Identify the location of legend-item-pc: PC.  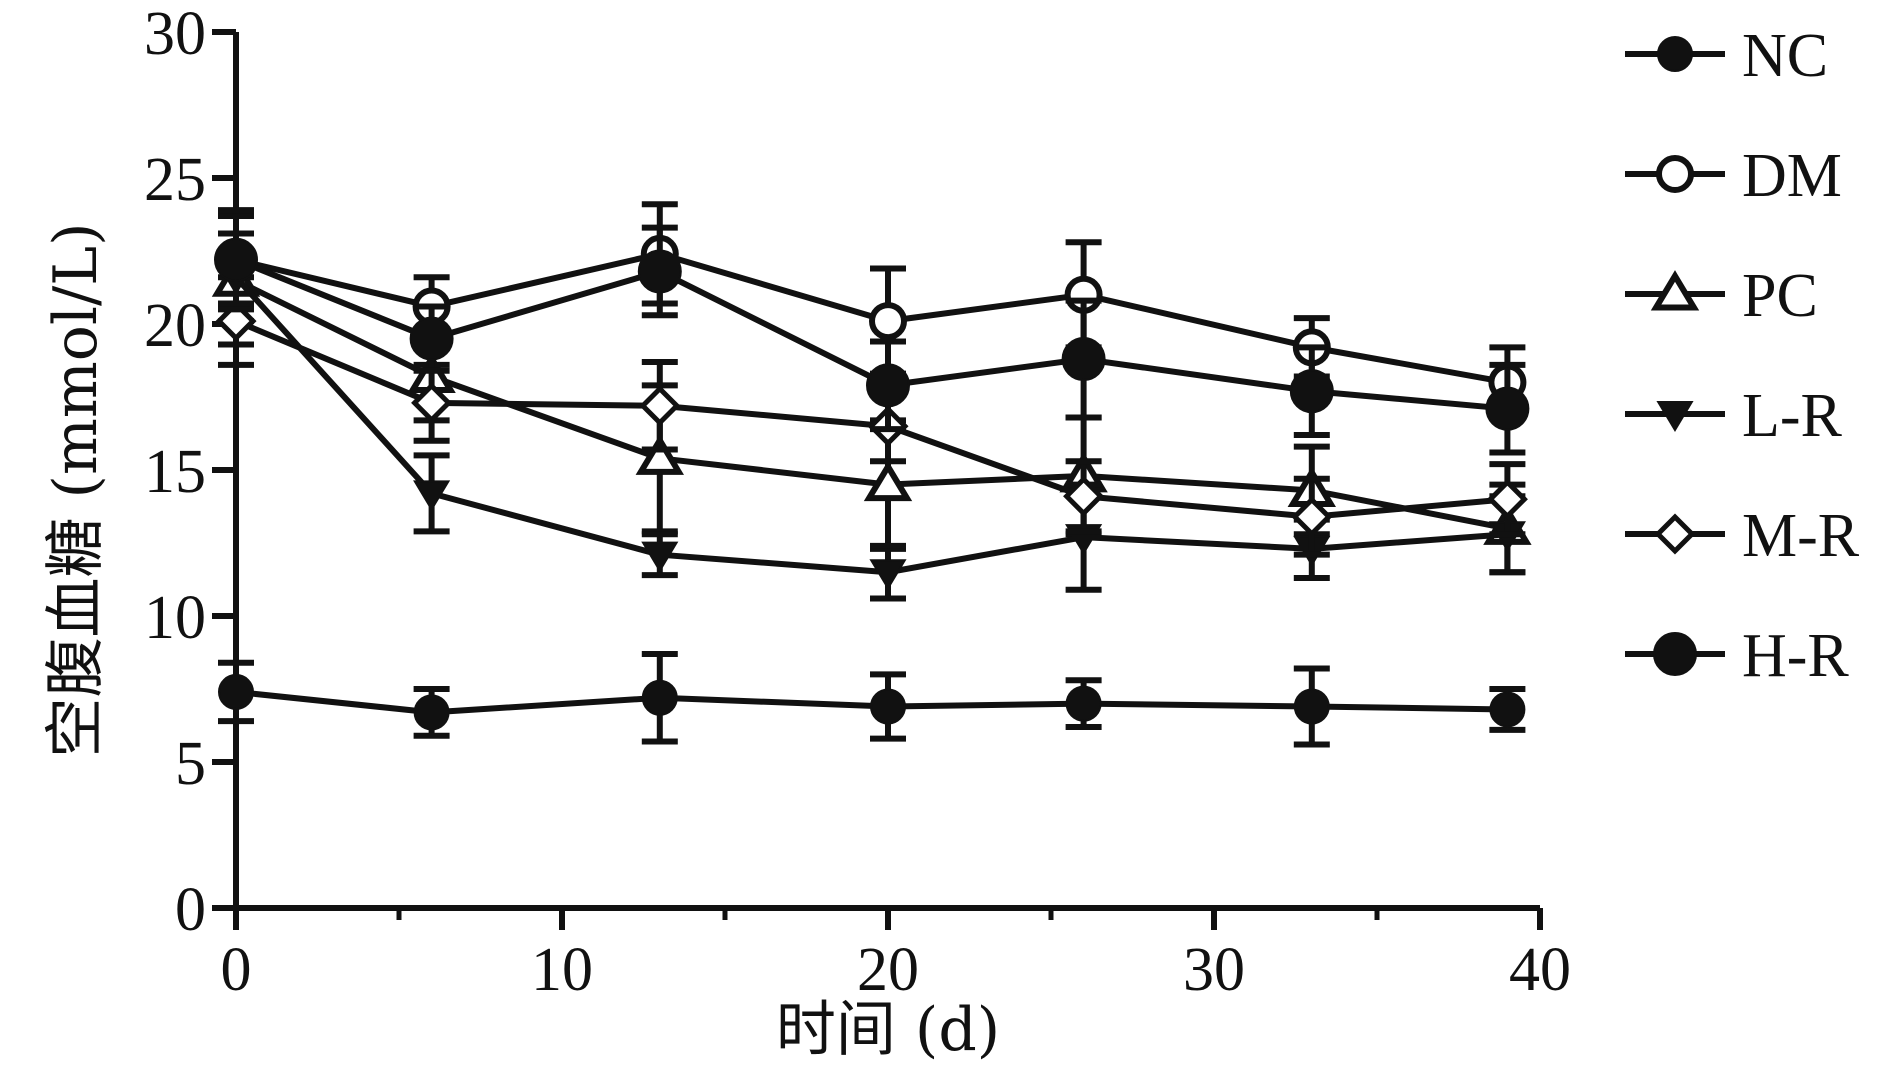
(1721, 296).